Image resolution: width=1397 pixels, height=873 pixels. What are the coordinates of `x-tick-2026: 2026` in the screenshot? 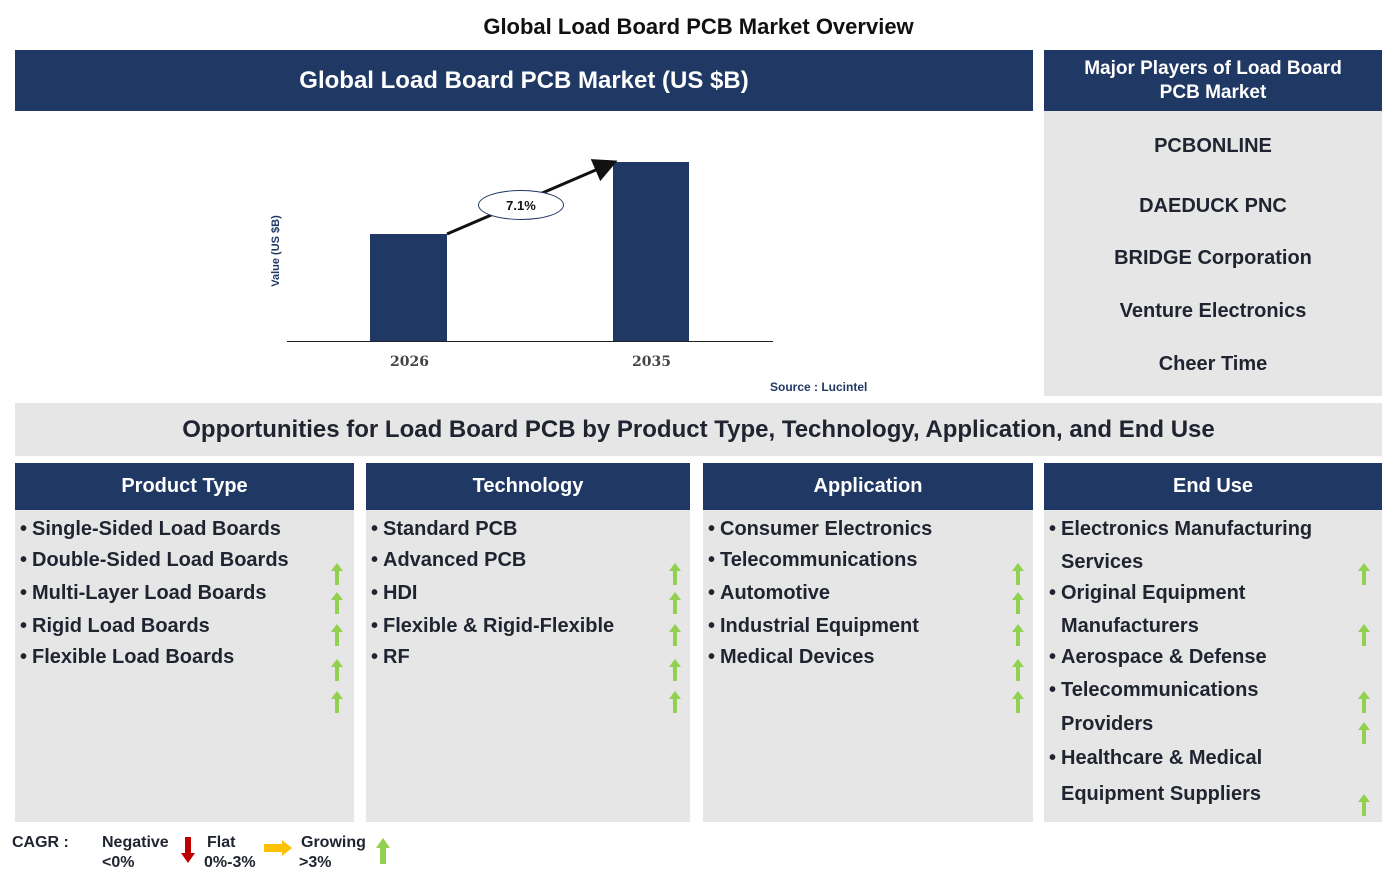 It's located at (409, 362).